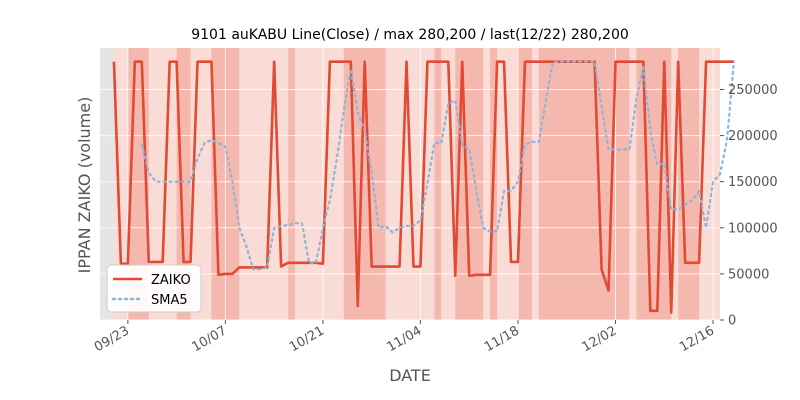 The width and height of the screenshot is (800, 400). I want to click on legend-box, so click(154, 288).